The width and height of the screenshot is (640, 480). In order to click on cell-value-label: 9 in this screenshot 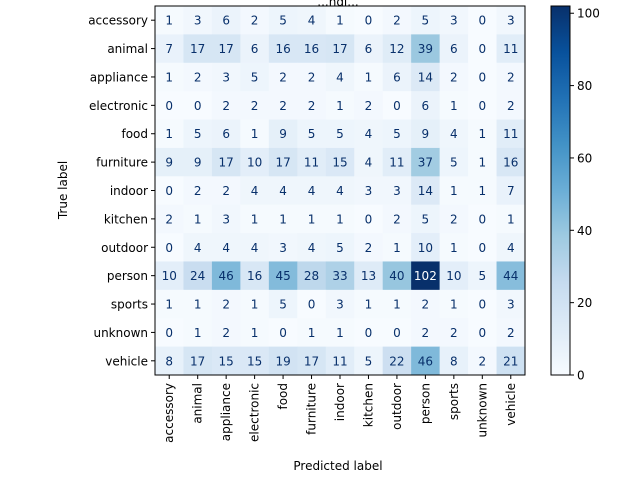, I will do `click(426, 134)`.